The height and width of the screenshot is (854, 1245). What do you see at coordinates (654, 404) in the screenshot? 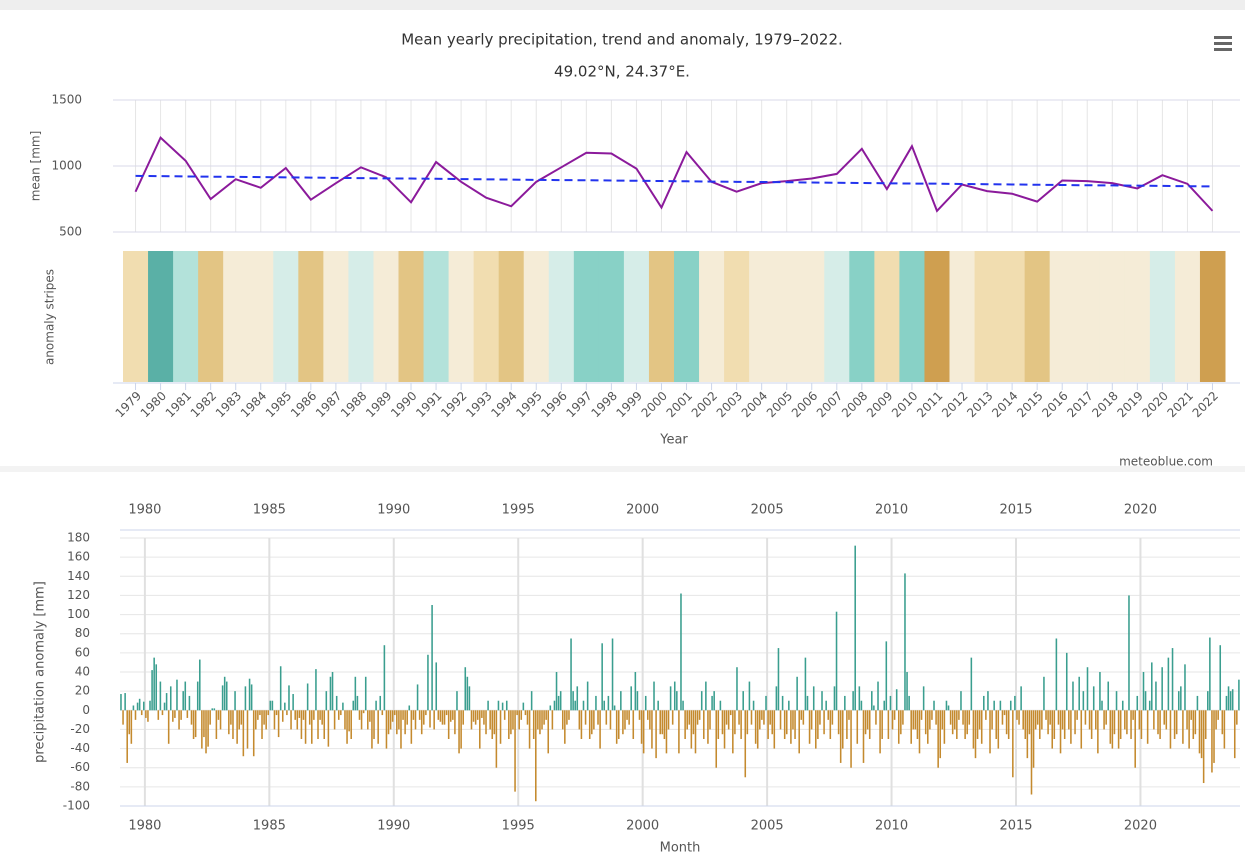
I see `x-tick-label: 2000` at bounding box center [654, 404].